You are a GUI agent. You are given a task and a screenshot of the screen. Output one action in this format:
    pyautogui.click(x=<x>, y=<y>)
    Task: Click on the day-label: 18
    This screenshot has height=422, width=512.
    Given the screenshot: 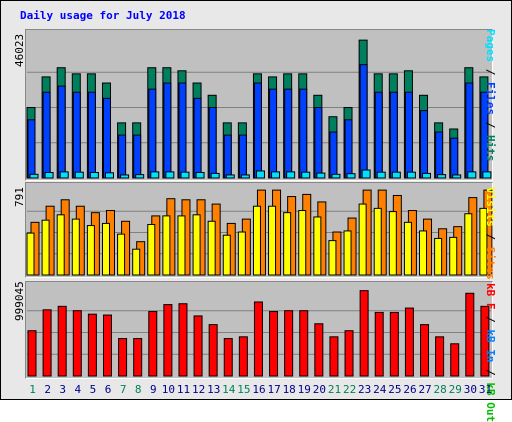 What is the action you would take?
    pyautogui.click(x=289, y=389)
    